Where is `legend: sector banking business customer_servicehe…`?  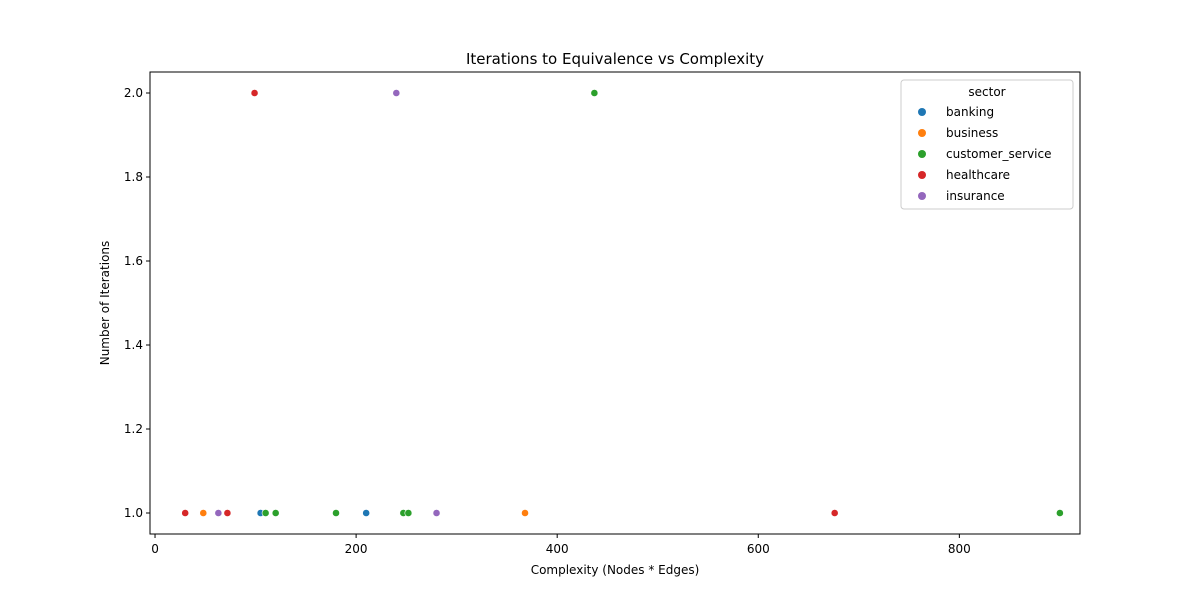 legend: sector banking business customer_servicehe… is located at coordinates (987, 144).